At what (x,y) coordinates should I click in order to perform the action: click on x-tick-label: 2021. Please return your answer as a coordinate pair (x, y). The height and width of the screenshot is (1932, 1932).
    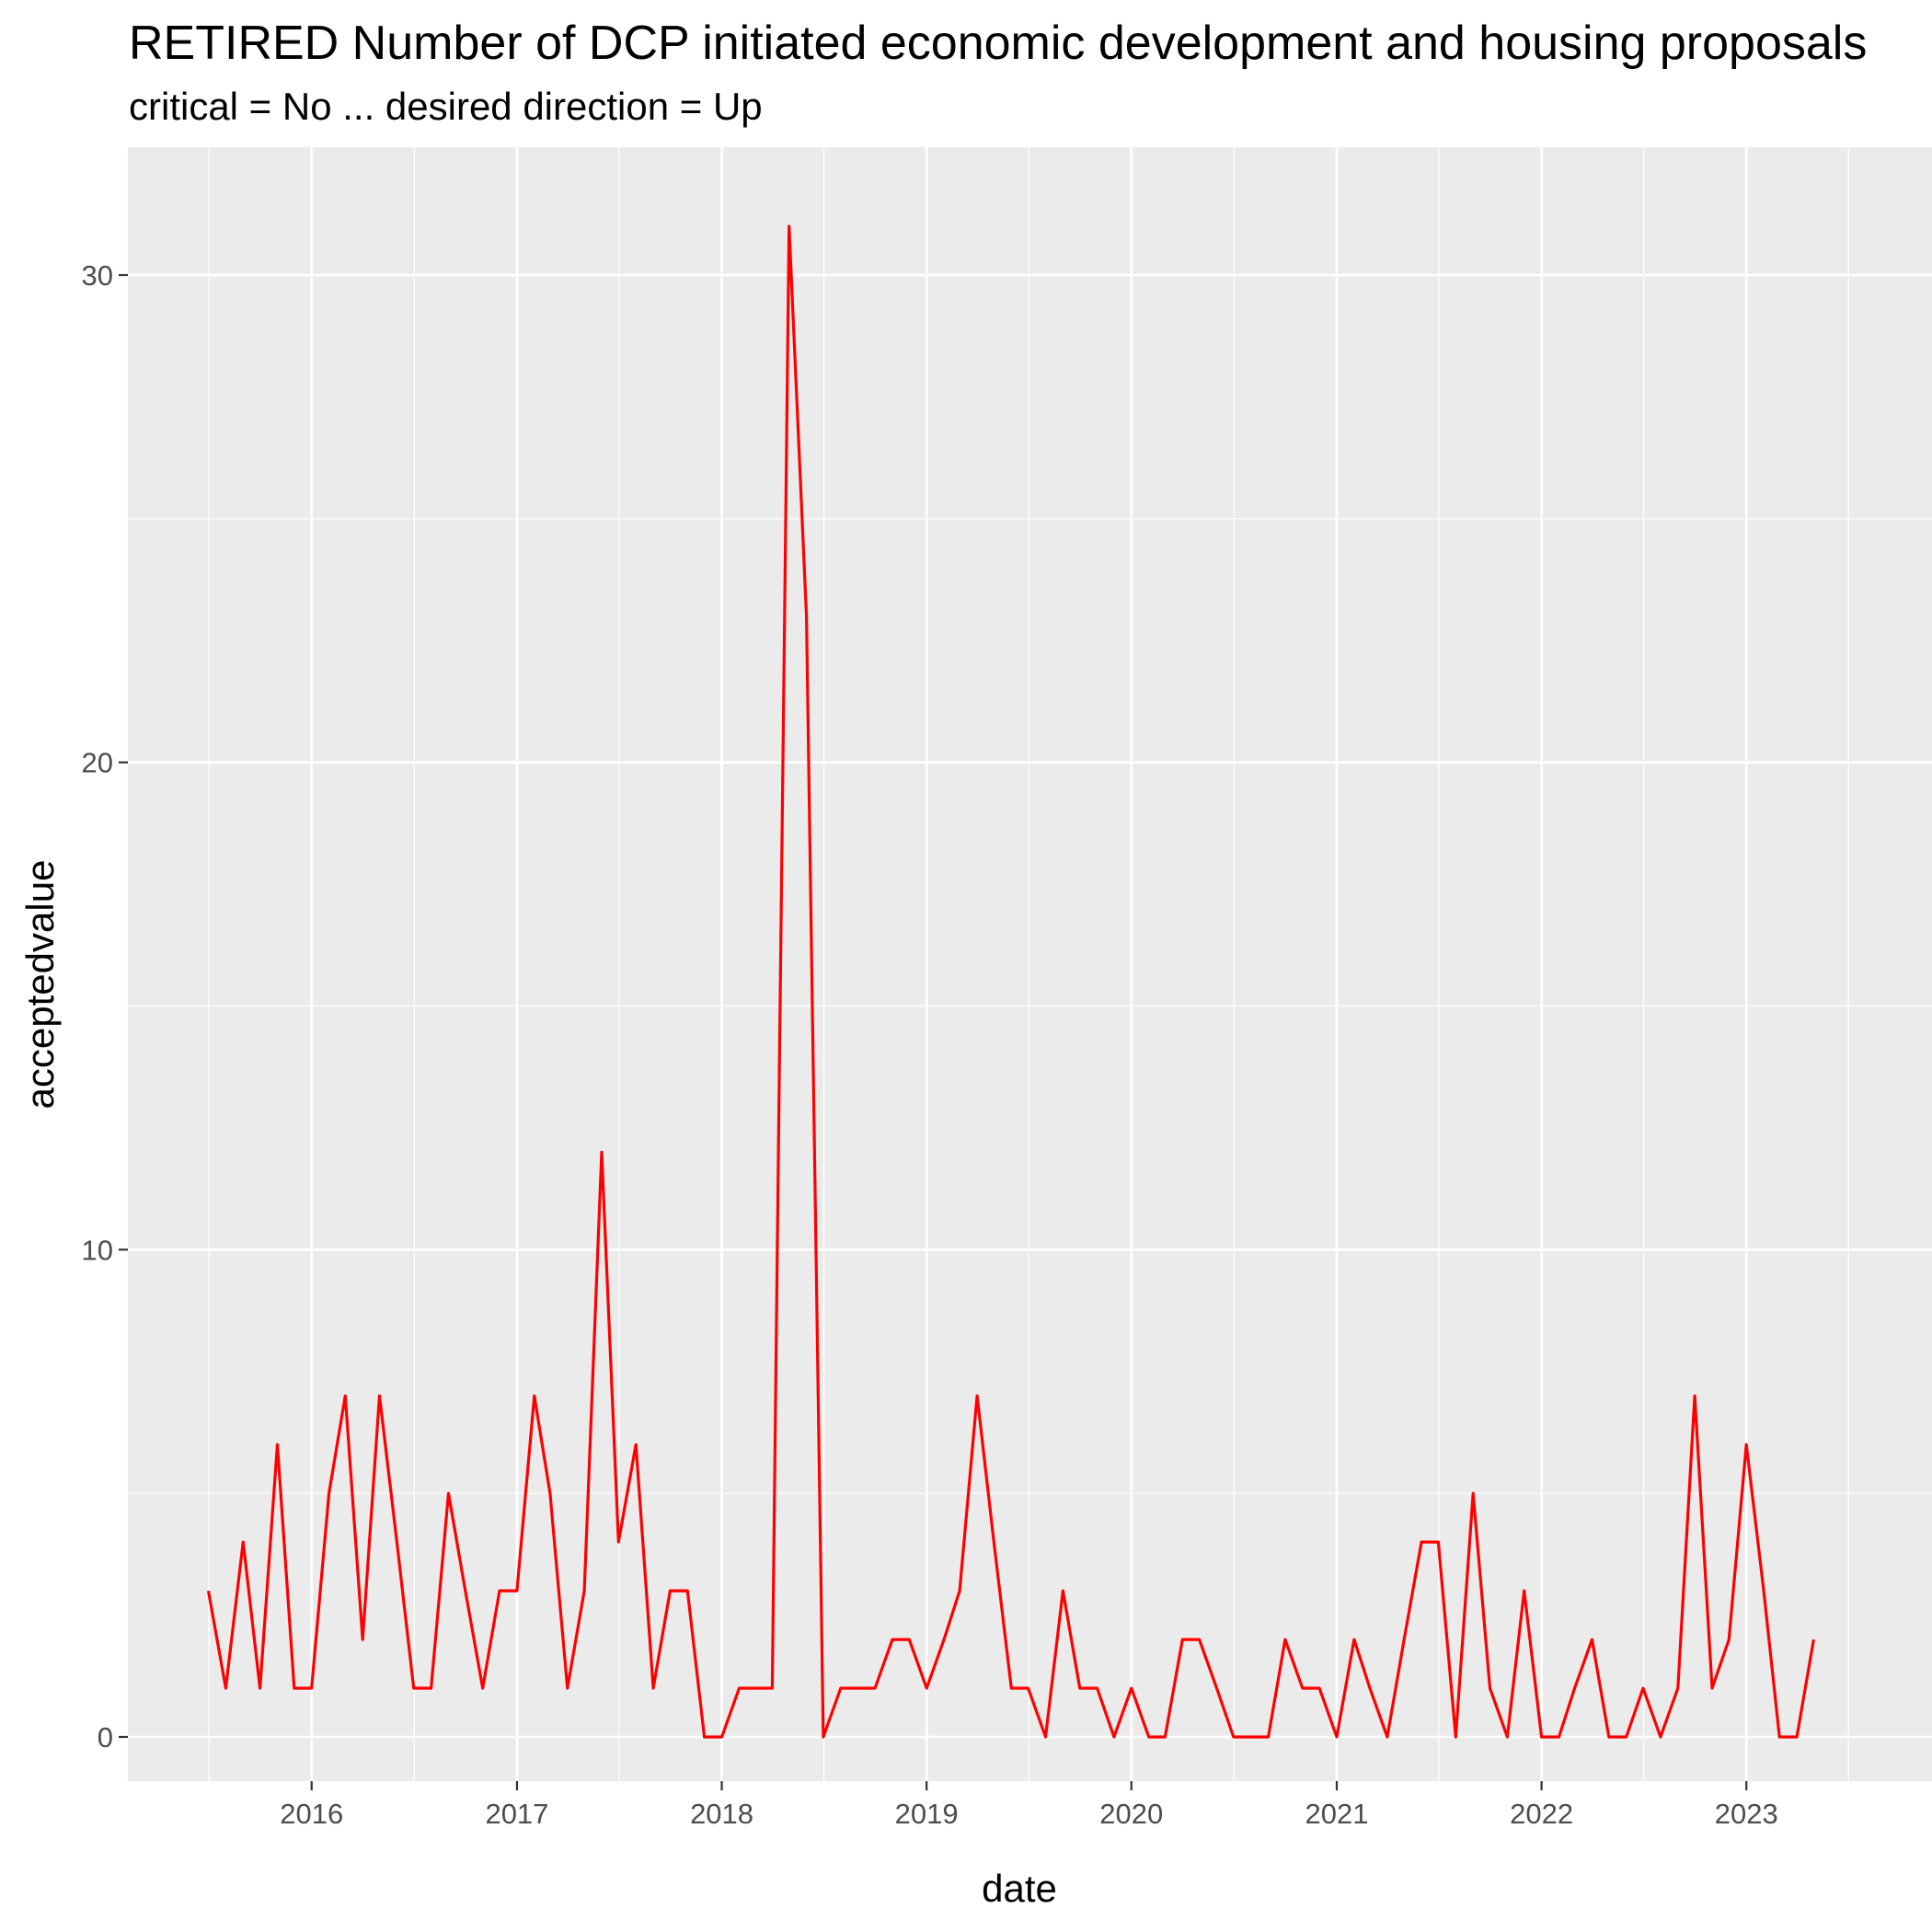
    Looking at the image, I should click on (1337, 1814).